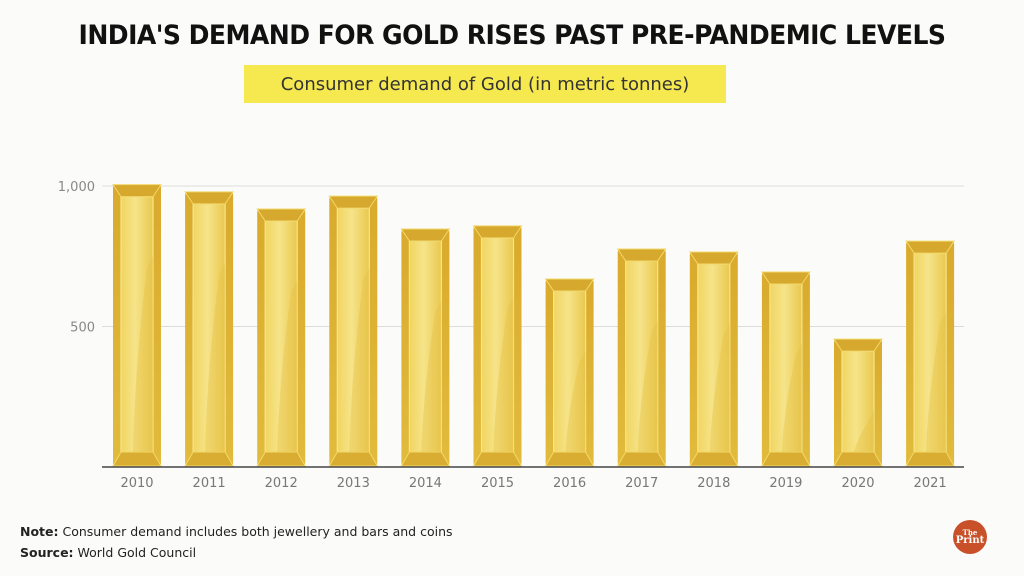 The height and width of the screenshot is (576, 1024). Describe the element at coordinates (497, 483) in the screenshot. I see `x-tick-label: 2015` at that location.